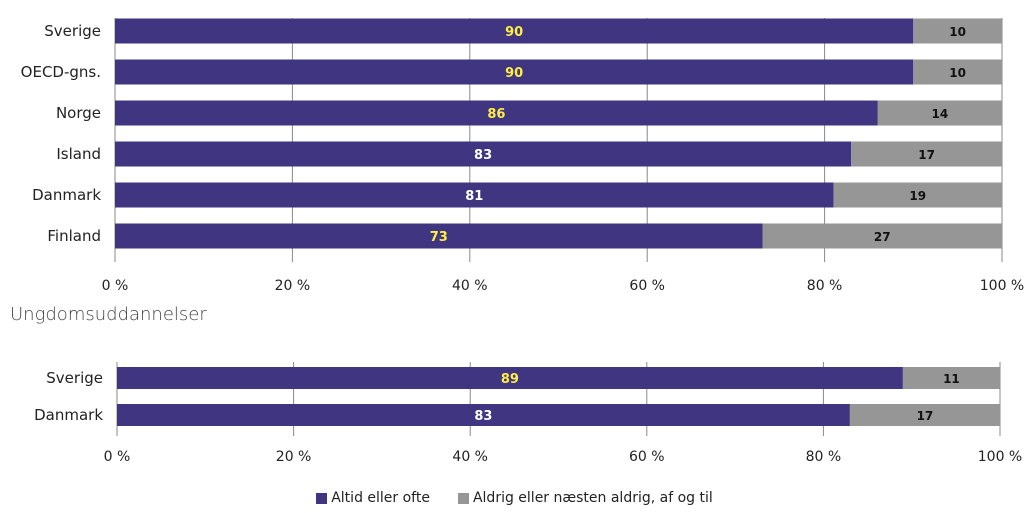 The height and width of the screenshot is (513, 1029). What do you see at coordinates (78, 154) in the screenshot?
I see `category-label: Island` at bounding box center [78, 154].